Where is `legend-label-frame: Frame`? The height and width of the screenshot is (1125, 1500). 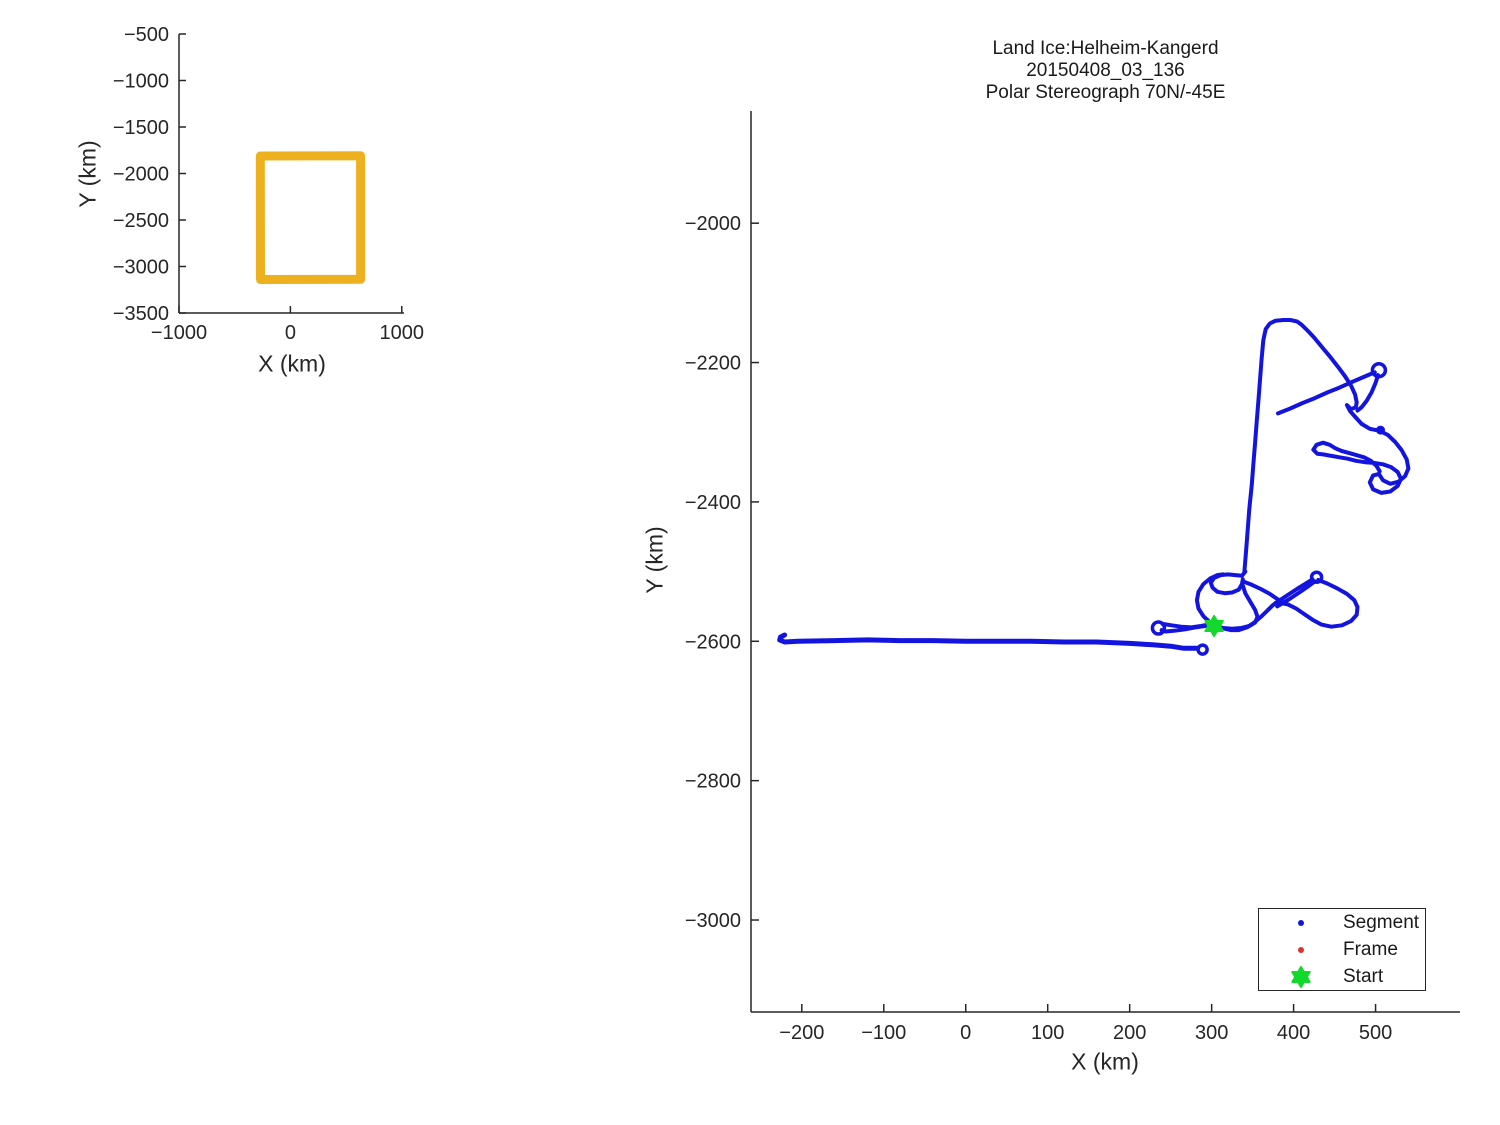
legend-label-frame: Frame is located at coordinates (1370, 949).